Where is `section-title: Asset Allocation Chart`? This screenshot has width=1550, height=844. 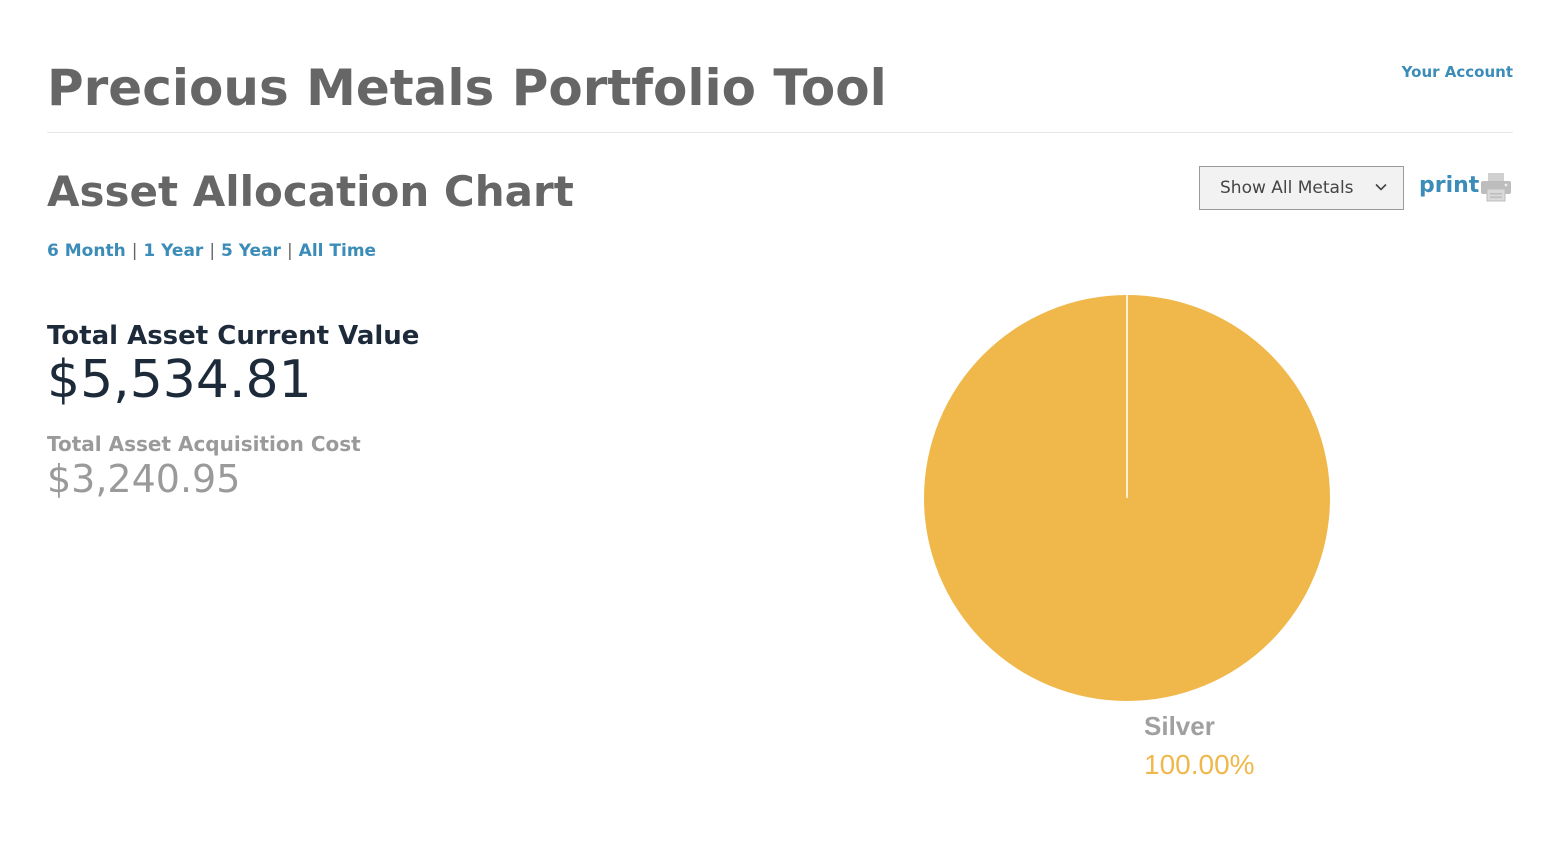
section-title: Asset Allocation Chart is located at coordinates (310, 191).